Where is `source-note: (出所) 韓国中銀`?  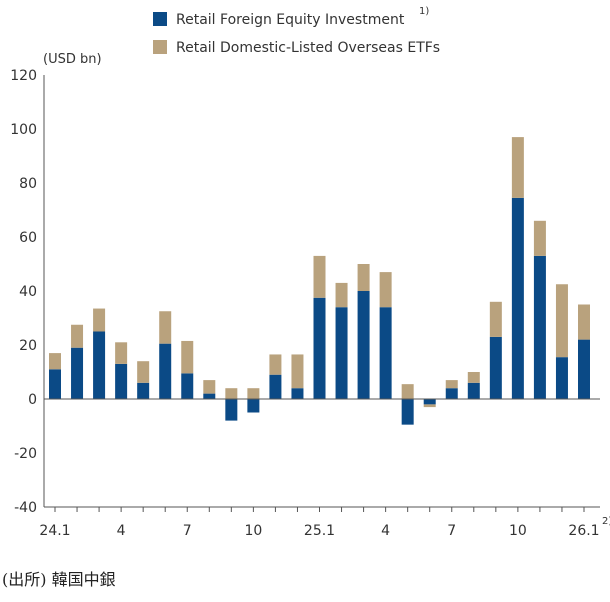 source-note: (出所) 韓国中銀 is located at coordinates (59, 579).